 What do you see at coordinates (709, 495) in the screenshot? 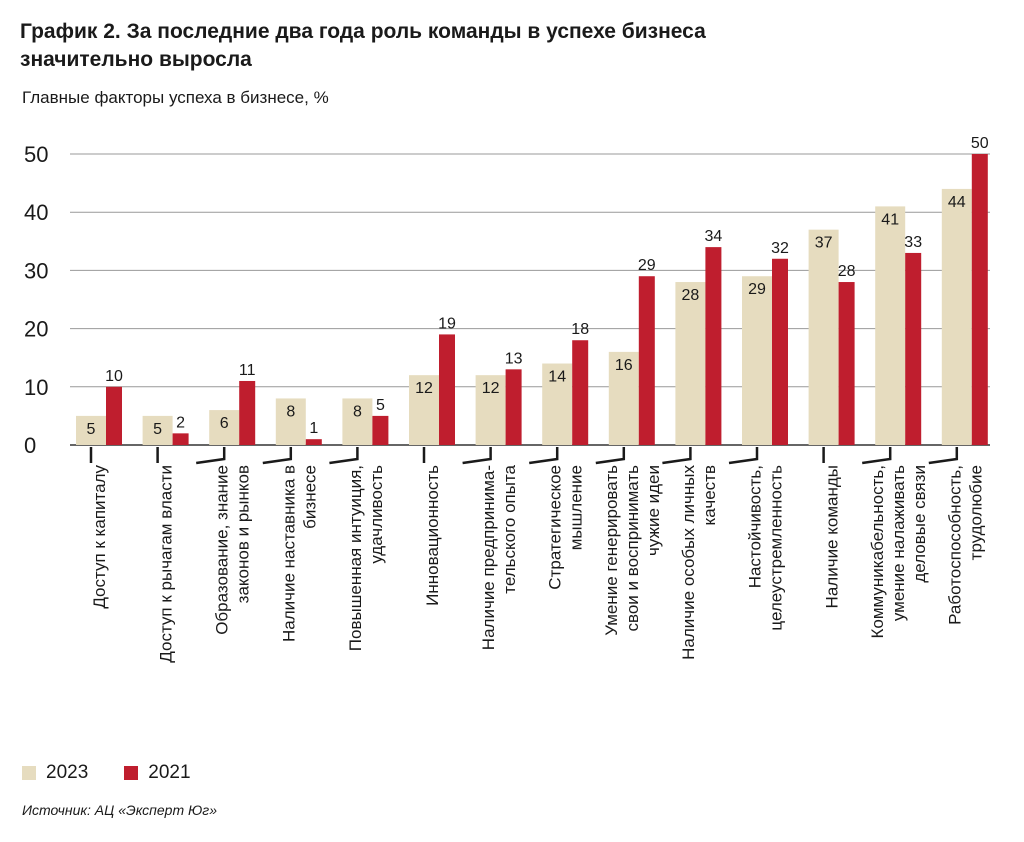
I see `category-label-line: качеств` at bounding box center [709, 495].